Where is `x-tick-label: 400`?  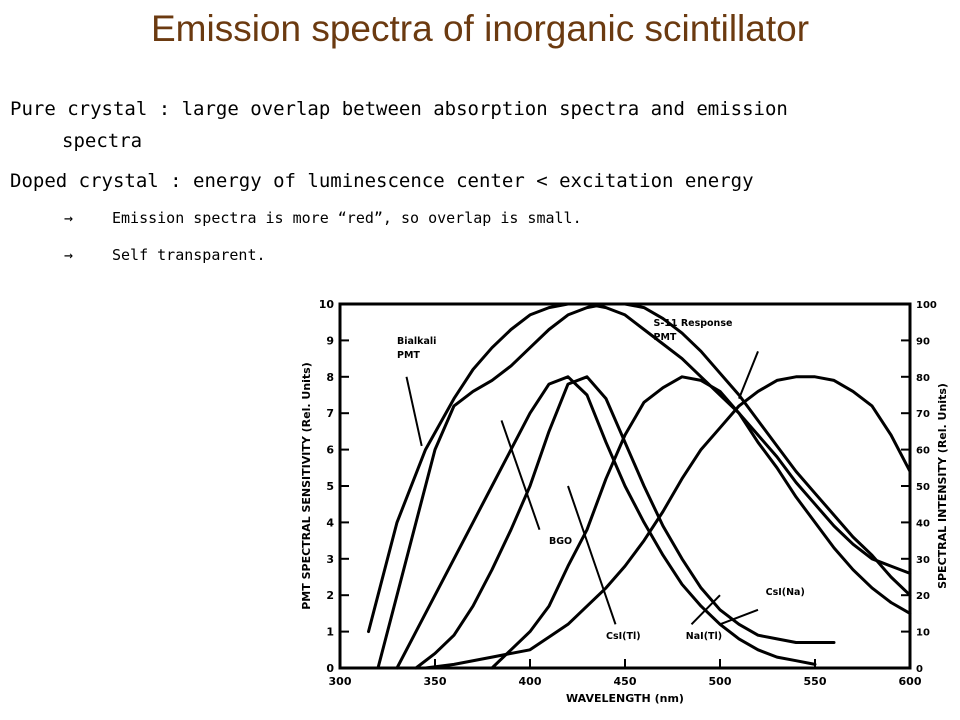 x-tick-label: 400 is located at coordinates (530, 681).